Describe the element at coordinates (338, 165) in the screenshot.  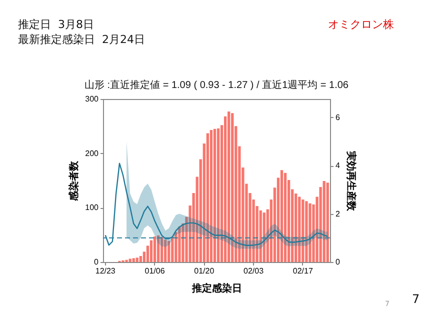
I see `y2-tick-label: 4` at that location.